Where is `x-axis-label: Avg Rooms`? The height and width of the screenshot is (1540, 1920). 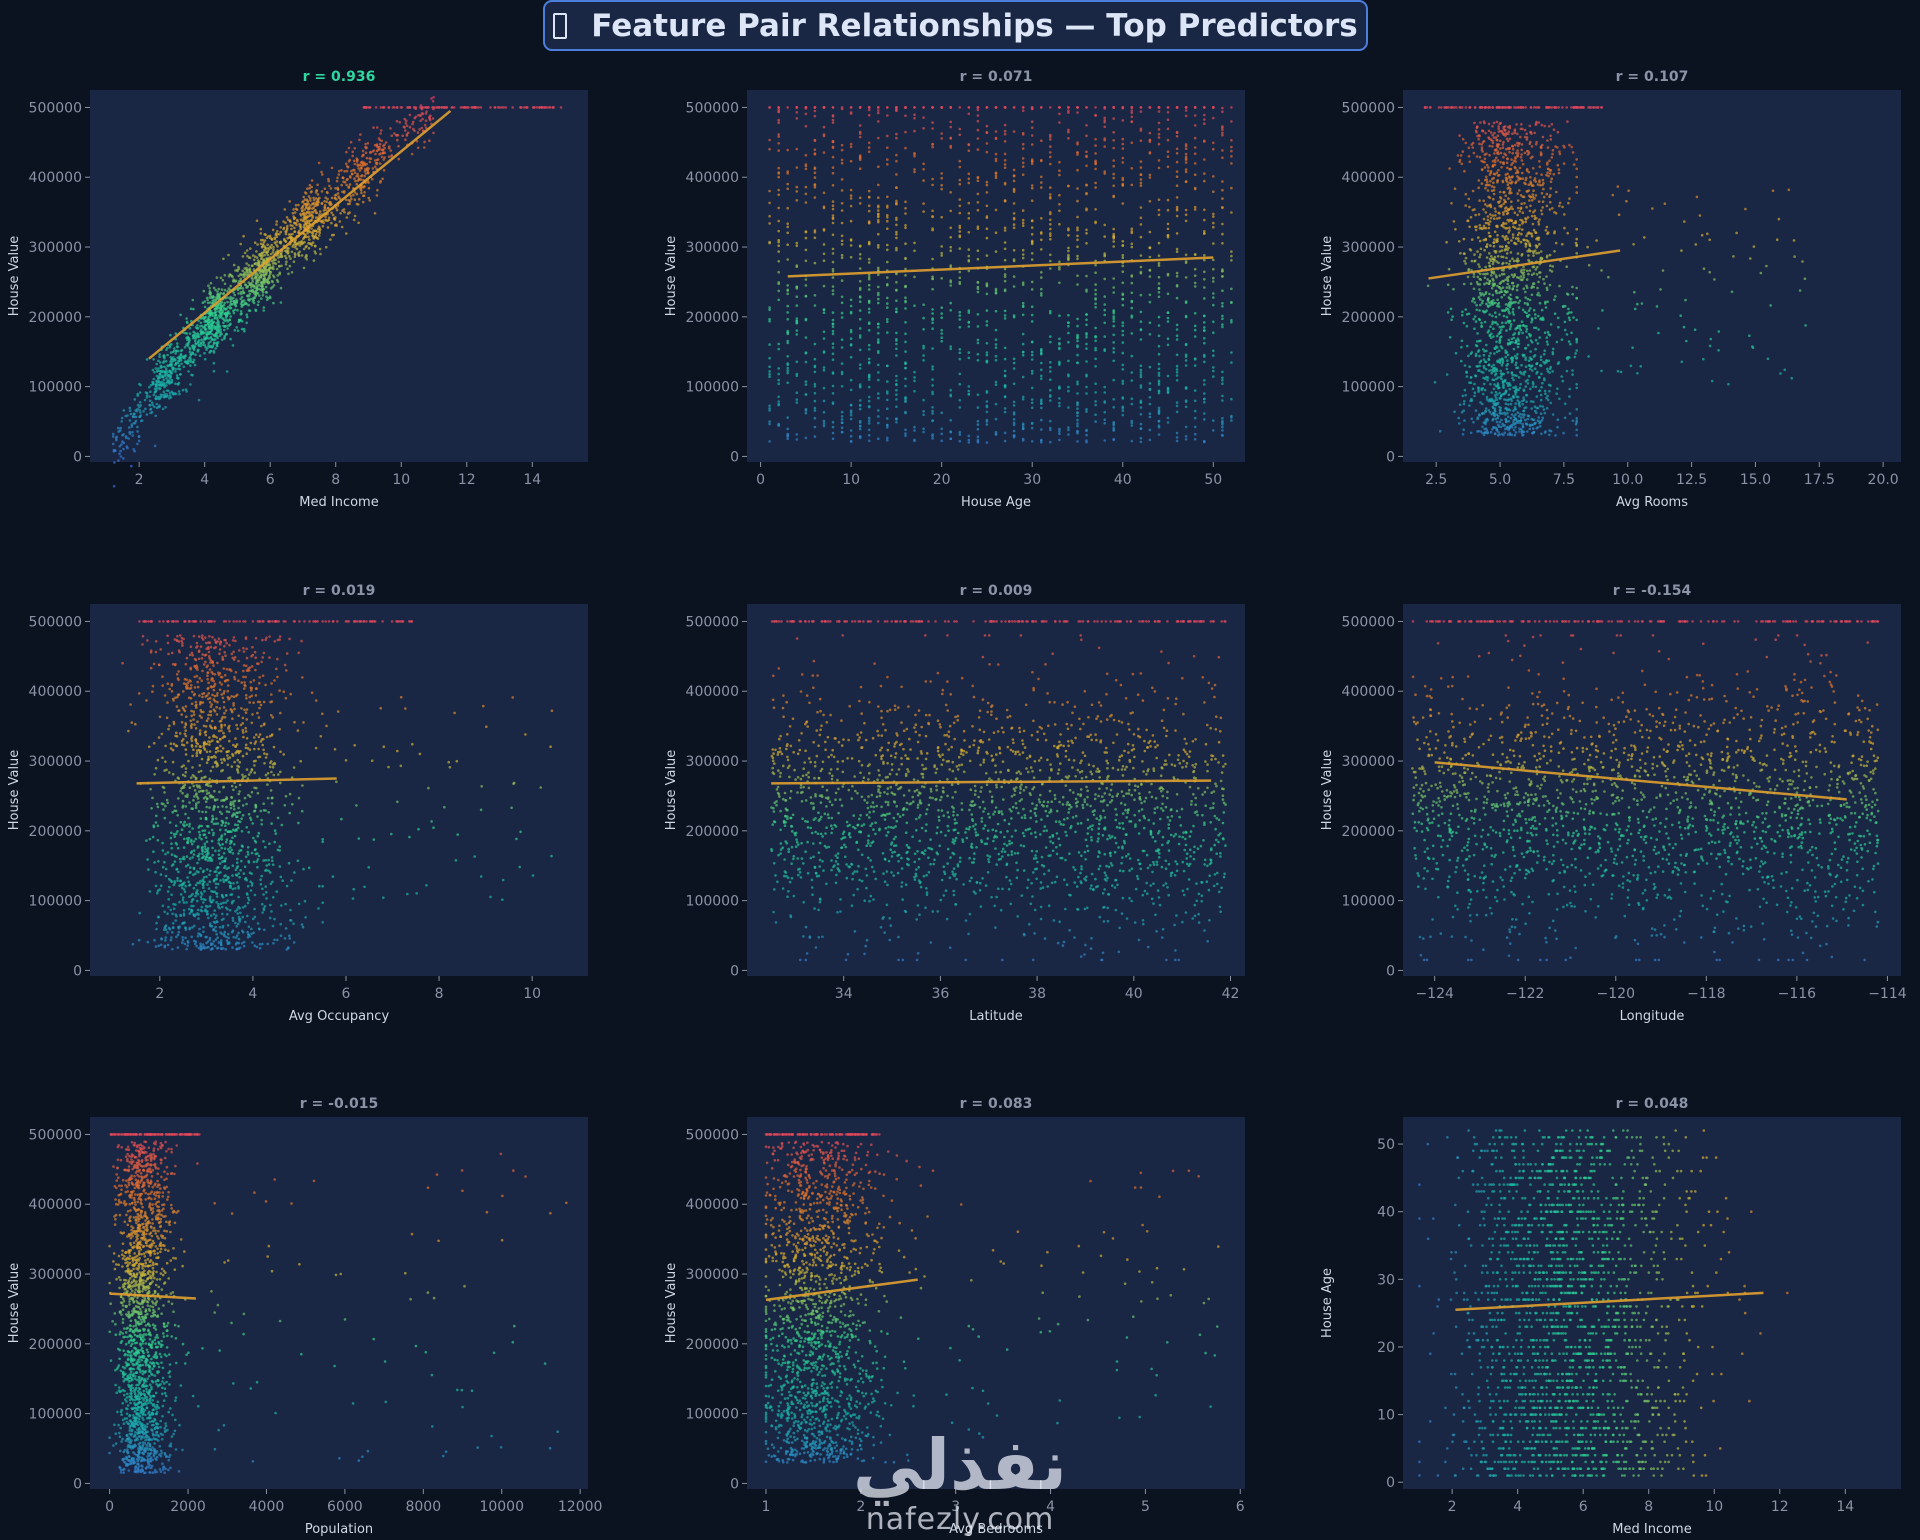
x-axis-label: Avg Rooms is located at coordinates (1652, 502).